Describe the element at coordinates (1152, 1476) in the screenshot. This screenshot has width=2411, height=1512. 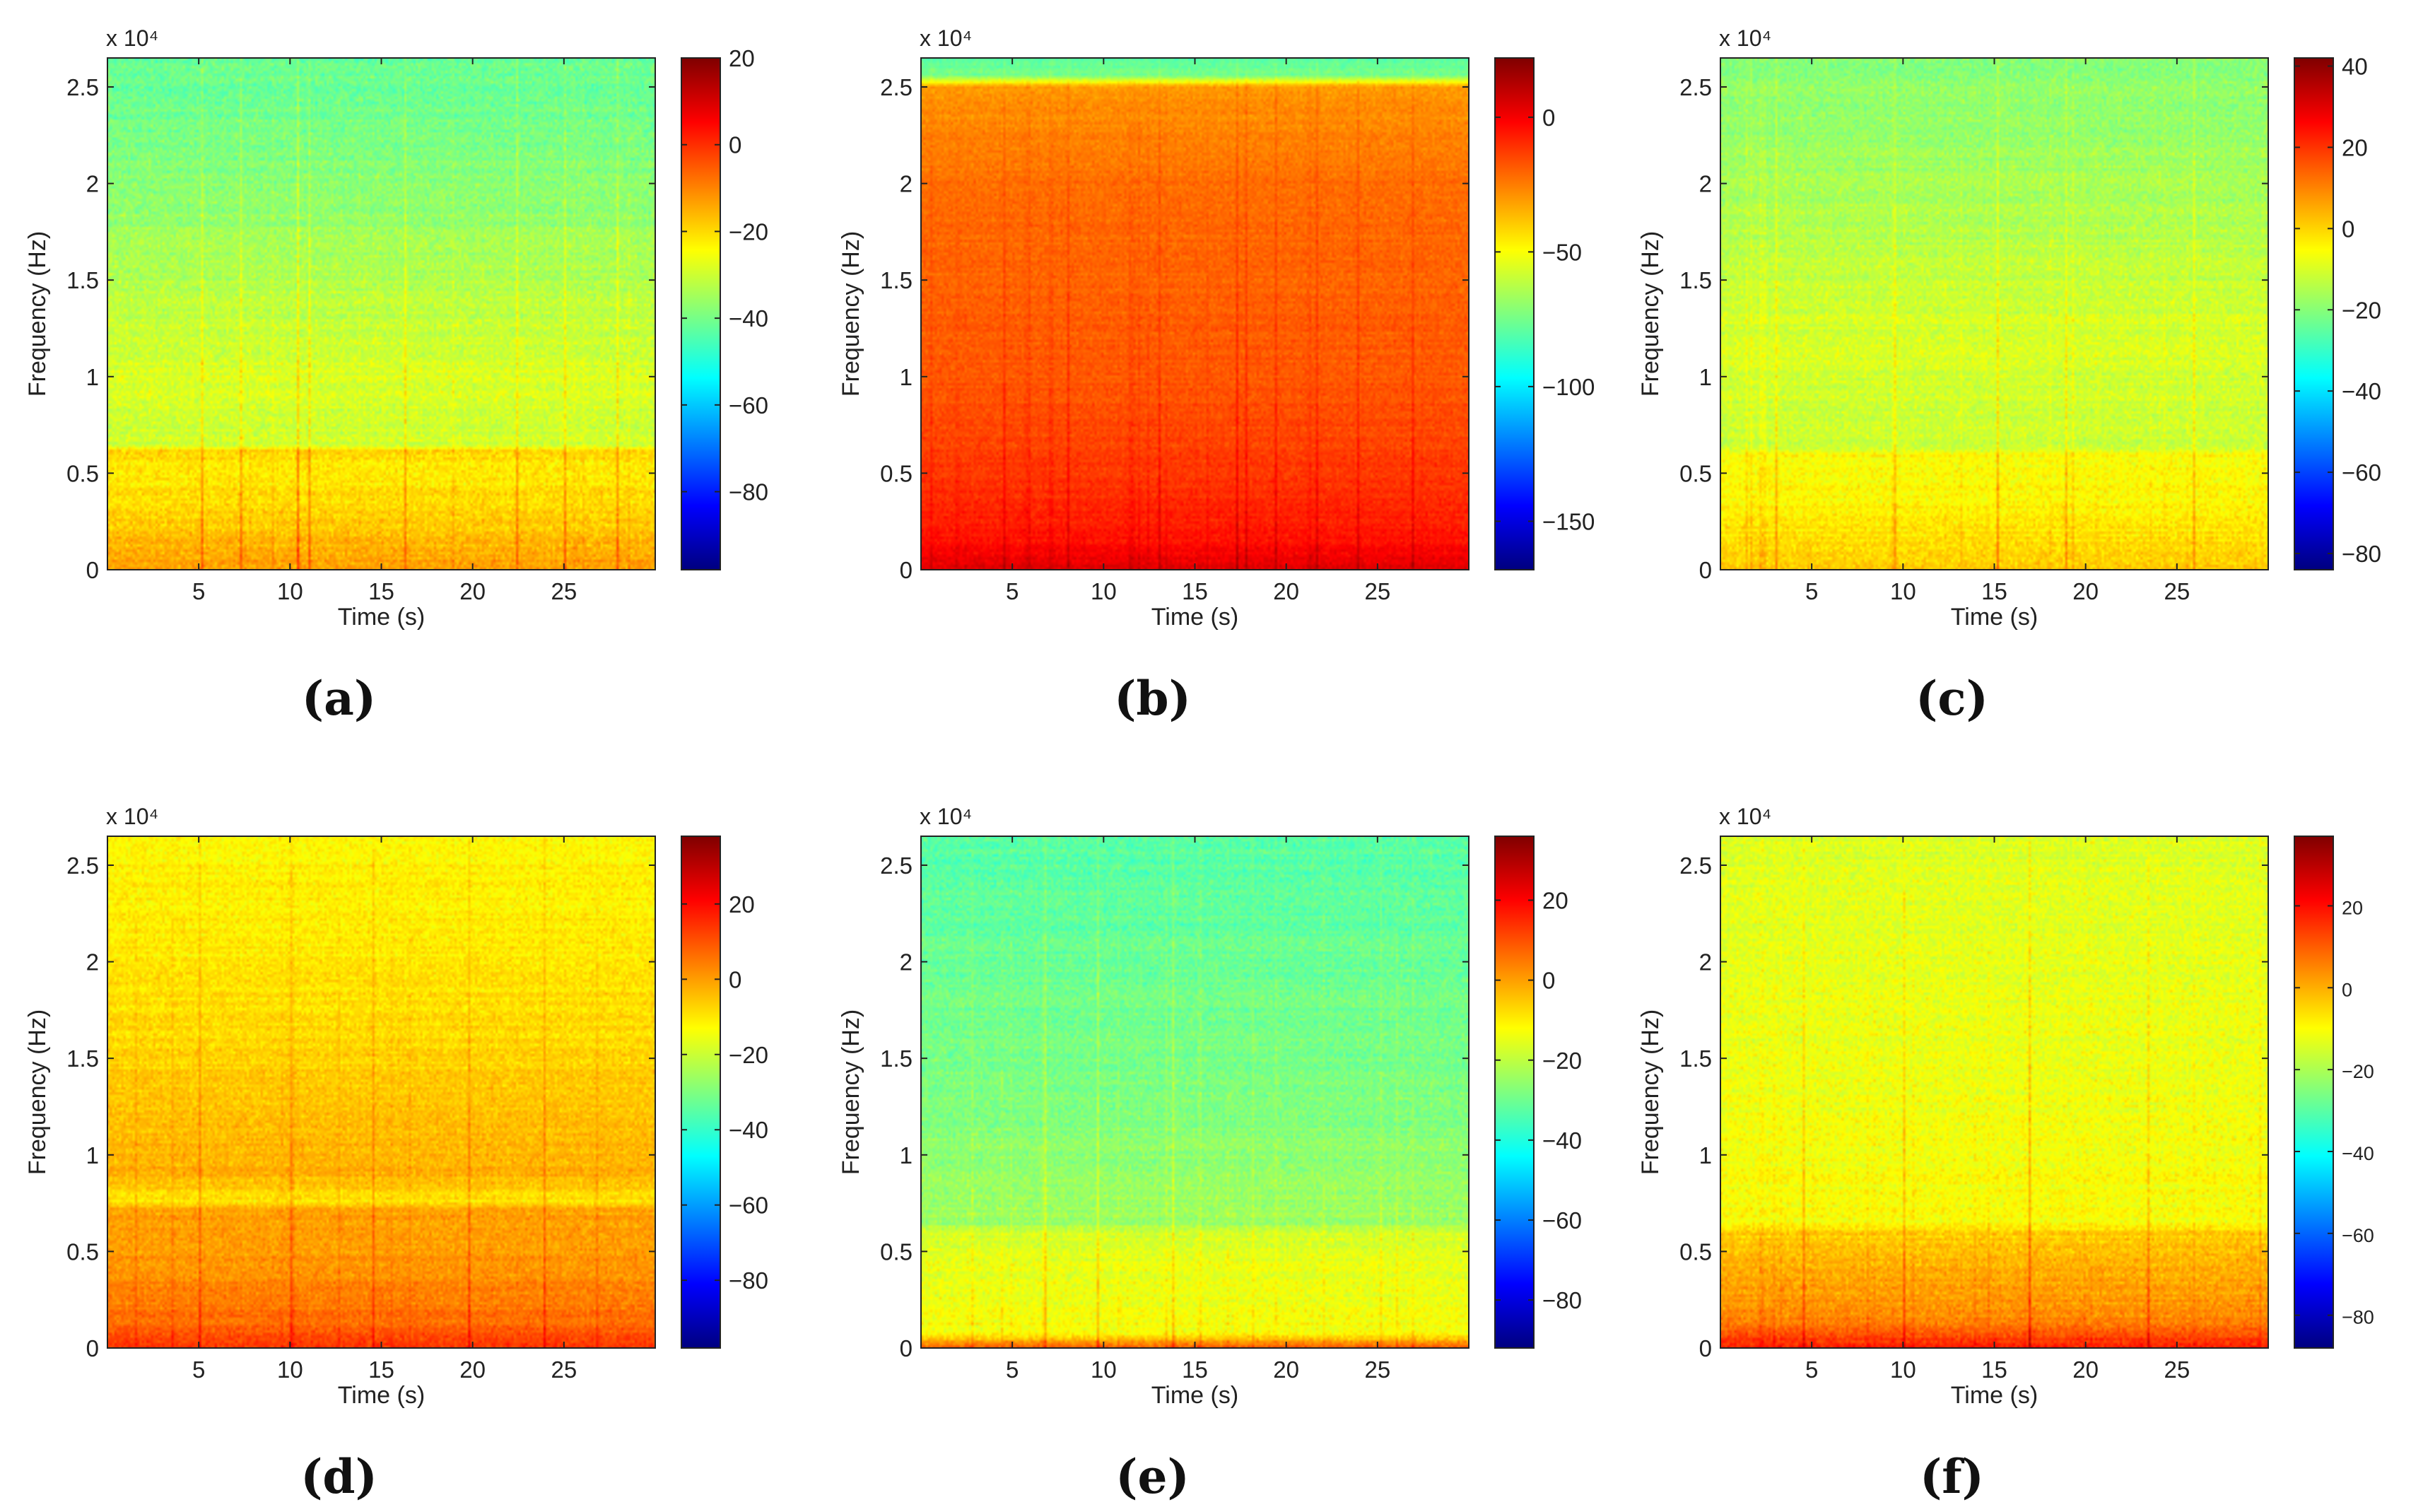
I see `panel-label: (e)` at that location.